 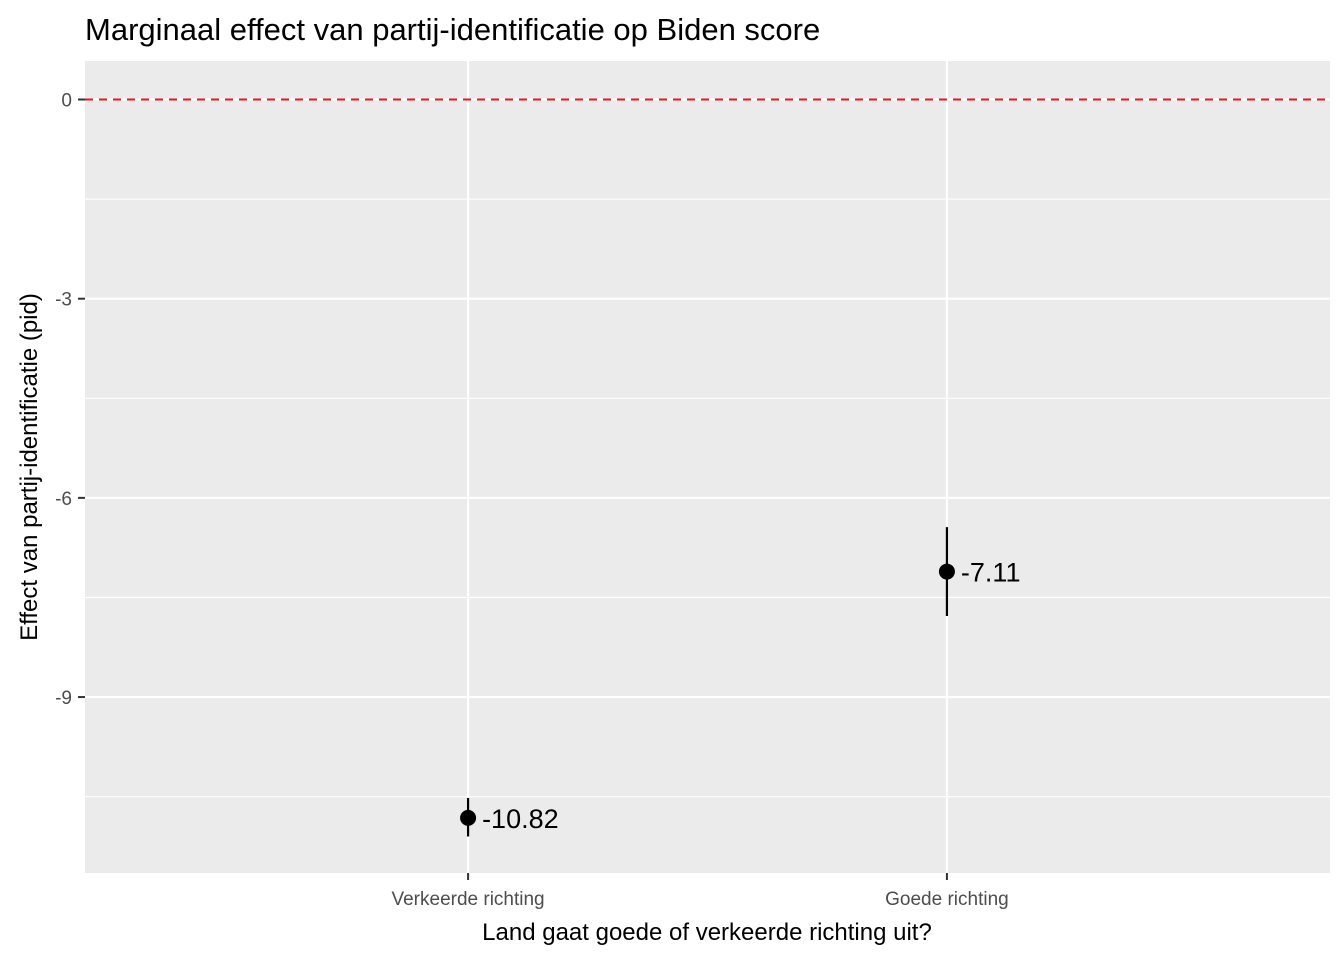 I want to click on data-marks: -10.82 -7.11, so click(x=740, y=682).